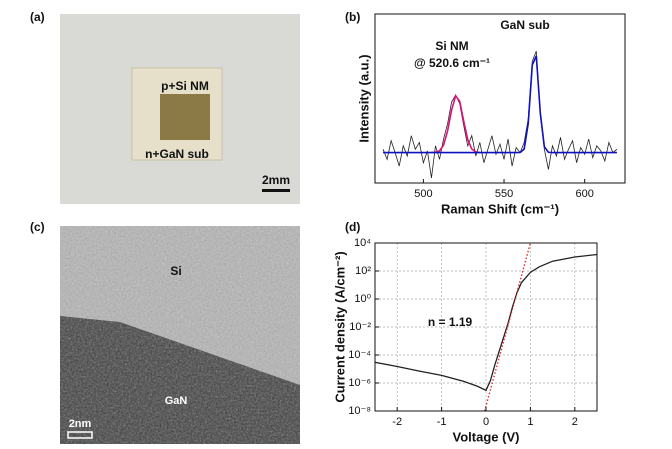 This screenshot has height=449, width=672. Describe the element at coordinates (363, 98) in the screenshot. I see `y-axis-label: Intensity (a.u.)` at that location.